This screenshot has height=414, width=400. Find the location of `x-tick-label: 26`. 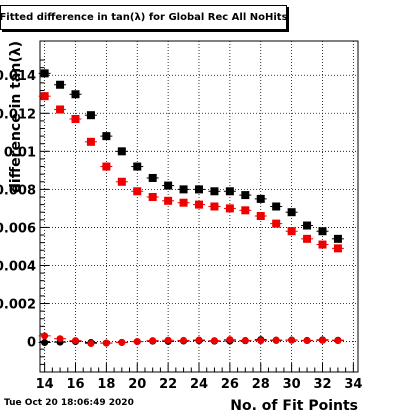

x-tick-label: 26 is located at coordinates (230, 384).